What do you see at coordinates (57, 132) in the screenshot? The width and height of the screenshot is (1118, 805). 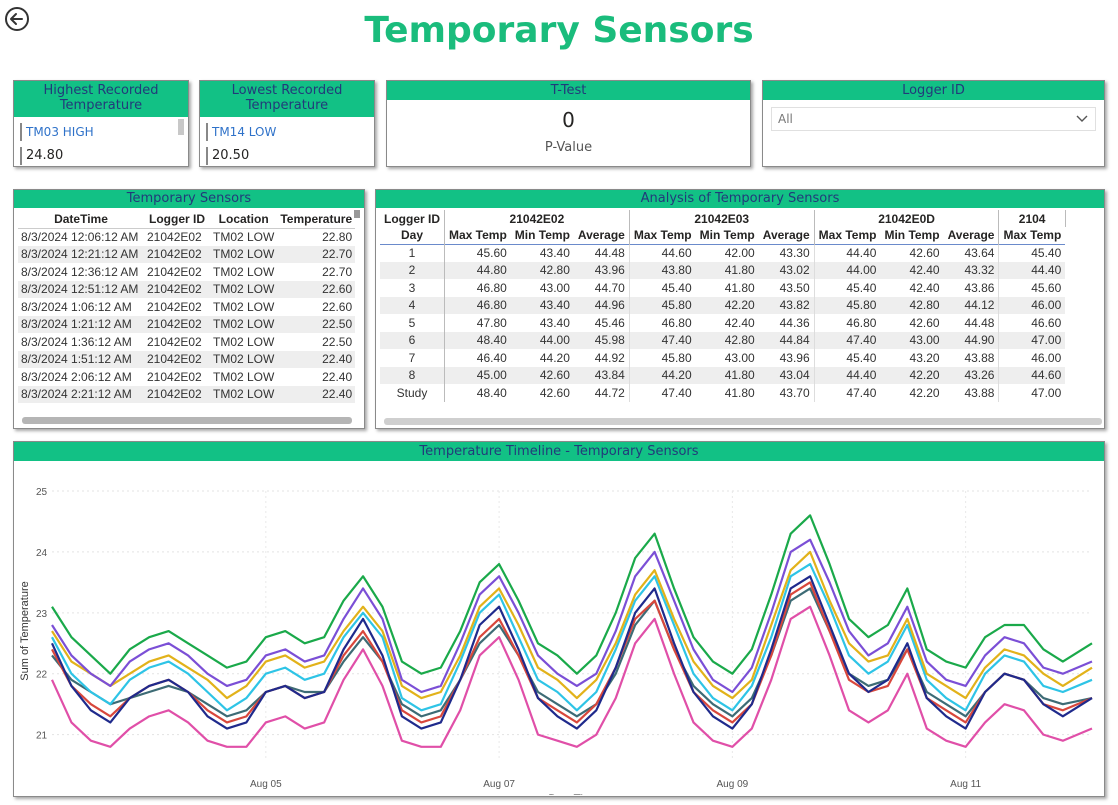 I see `highest-temp-item: TM03 HIGH` at bounding box center [57, 132].